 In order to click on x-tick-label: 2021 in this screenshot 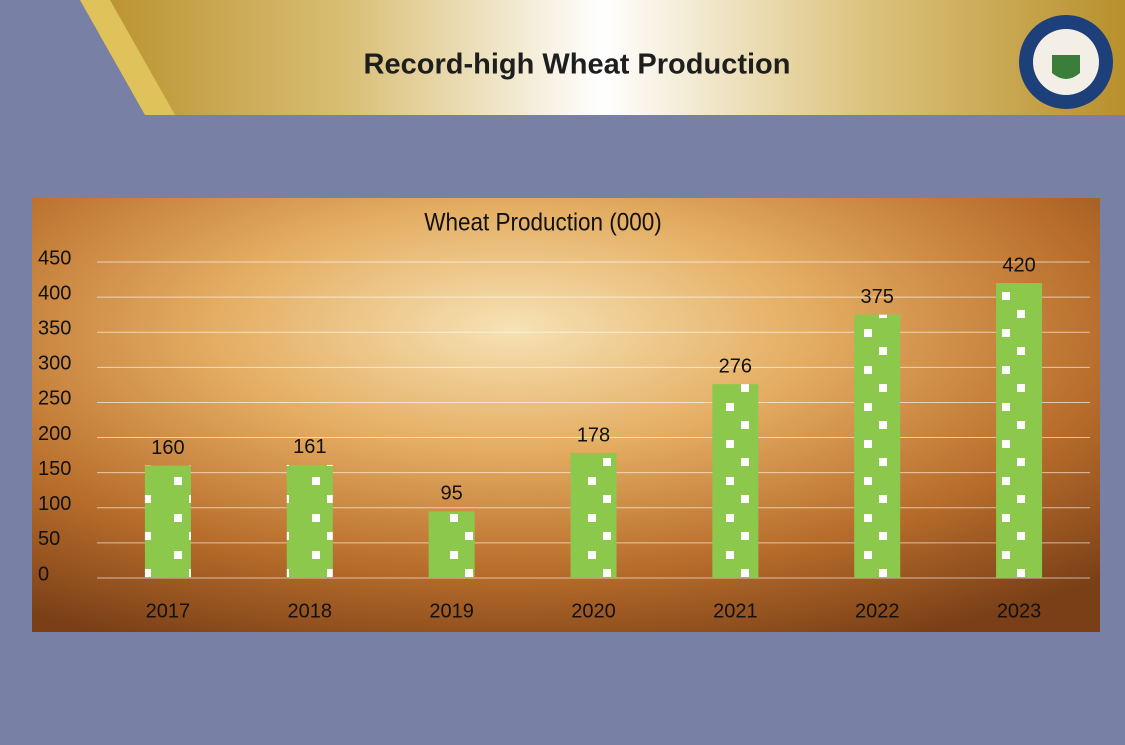, I will do `click(735, 611)`.